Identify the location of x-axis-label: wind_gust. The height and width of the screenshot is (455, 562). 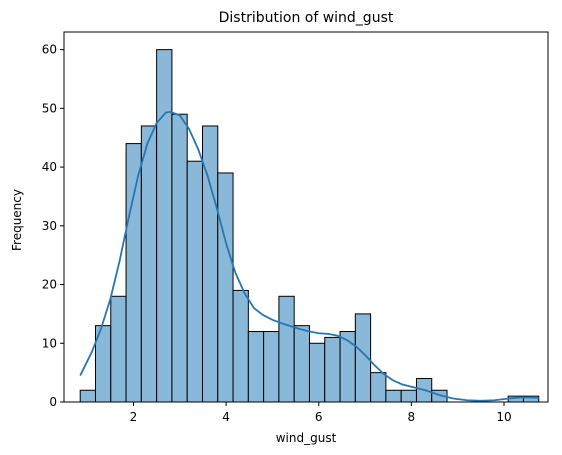
(306, 438).